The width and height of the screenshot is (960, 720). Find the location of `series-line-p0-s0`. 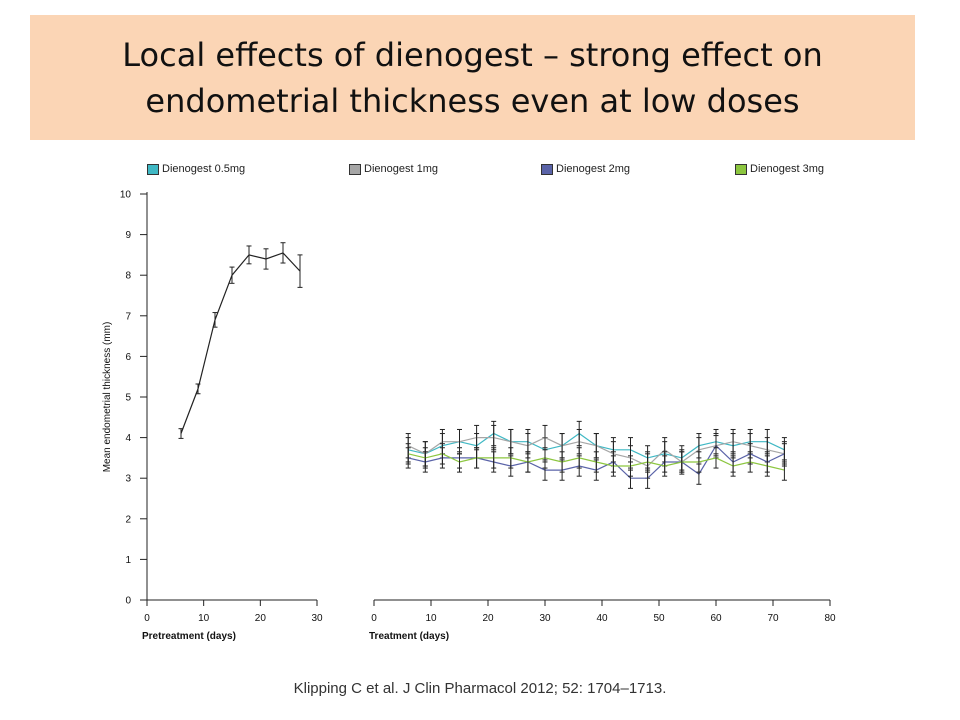

series-line-p0-s0 is located at coordinates (240, 343).